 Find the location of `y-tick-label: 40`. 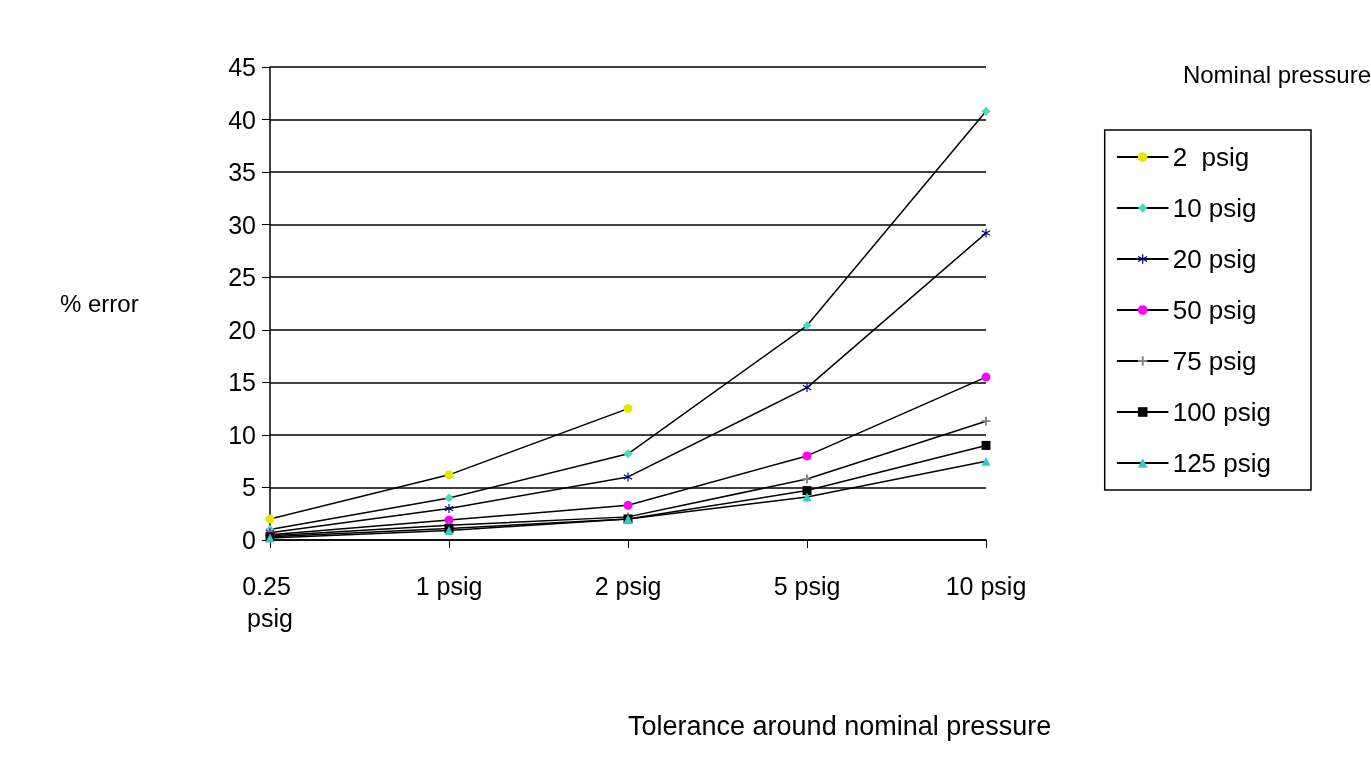

y-tick-label: 40 is located at coordinates (242, 119).